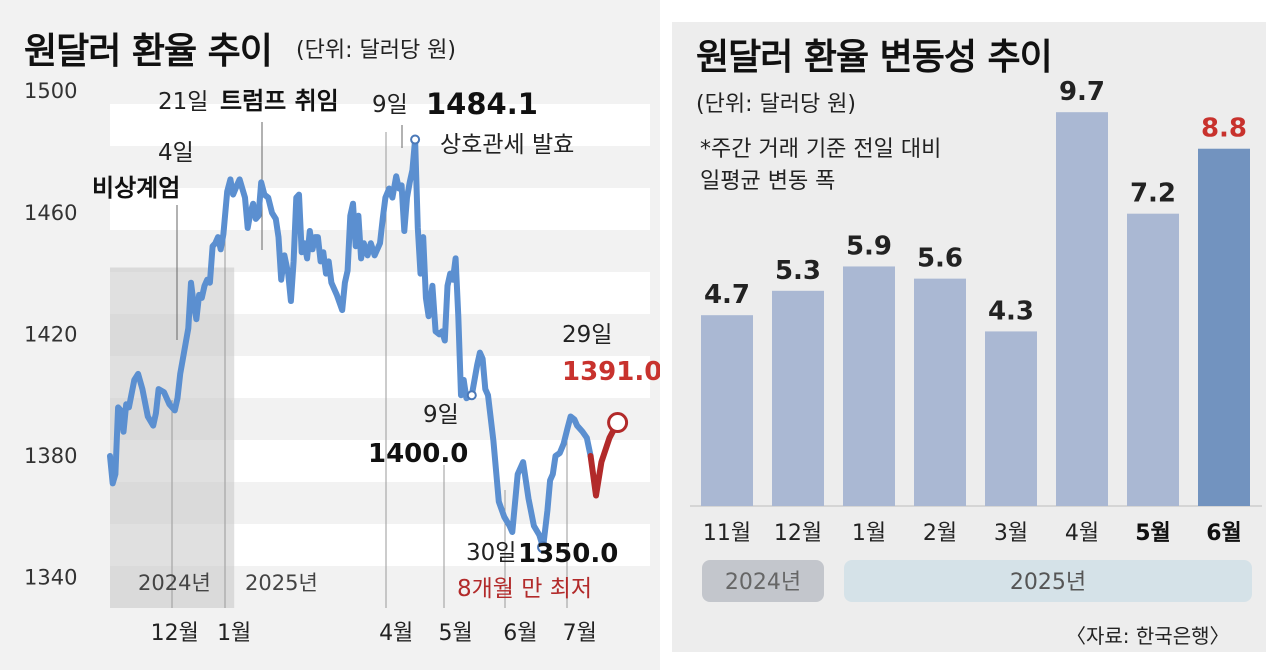  I want to click on x-tick-label: 5월, so click(455, 633).